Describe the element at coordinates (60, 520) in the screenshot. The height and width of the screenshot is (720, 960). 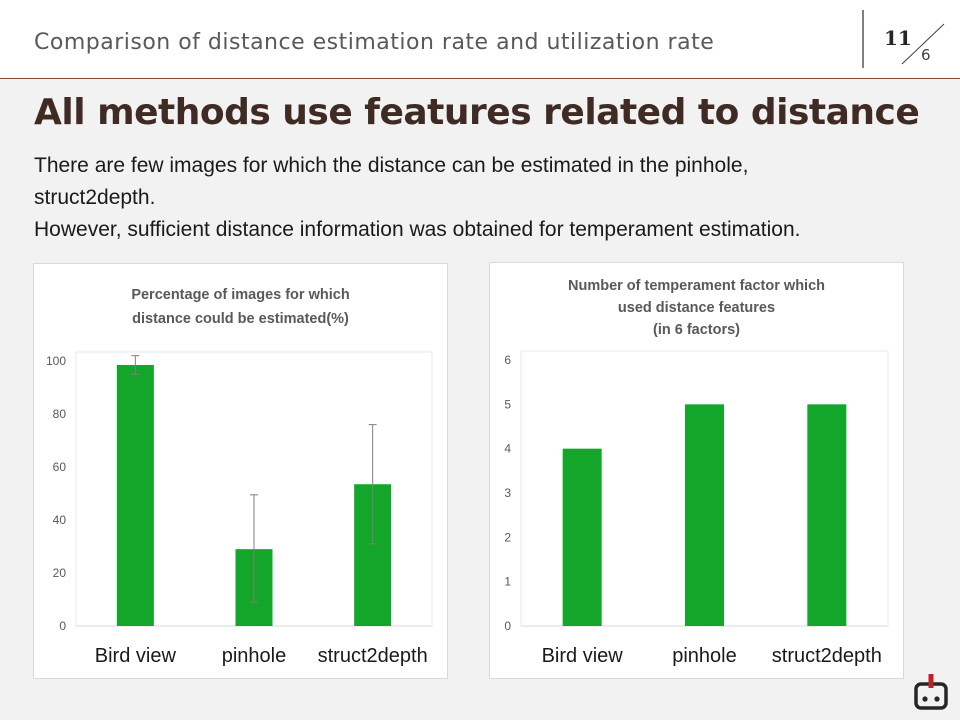
I see `y-tick-label: 40` at that location.